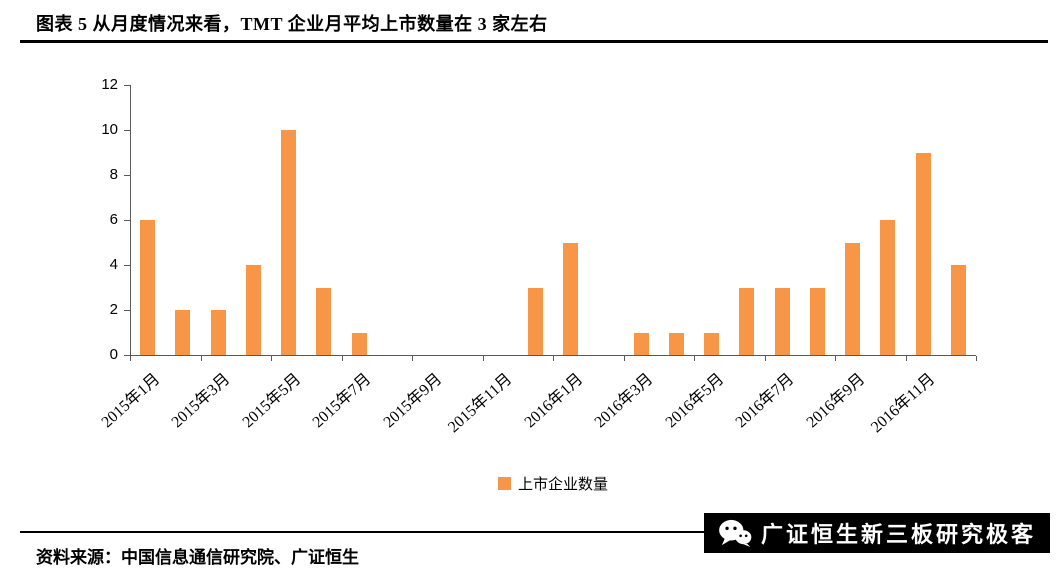 This screenshot has width=1062, height=583. I want to click on bar-2015年12月, so click(535, 321).